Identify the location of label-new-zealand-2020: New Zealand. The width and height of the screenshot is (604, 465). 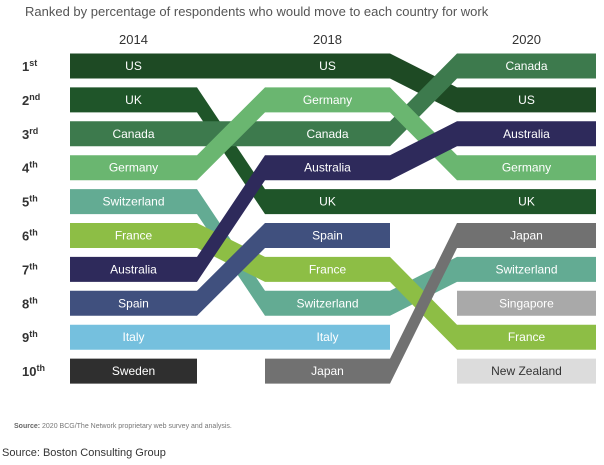
(526, 371).